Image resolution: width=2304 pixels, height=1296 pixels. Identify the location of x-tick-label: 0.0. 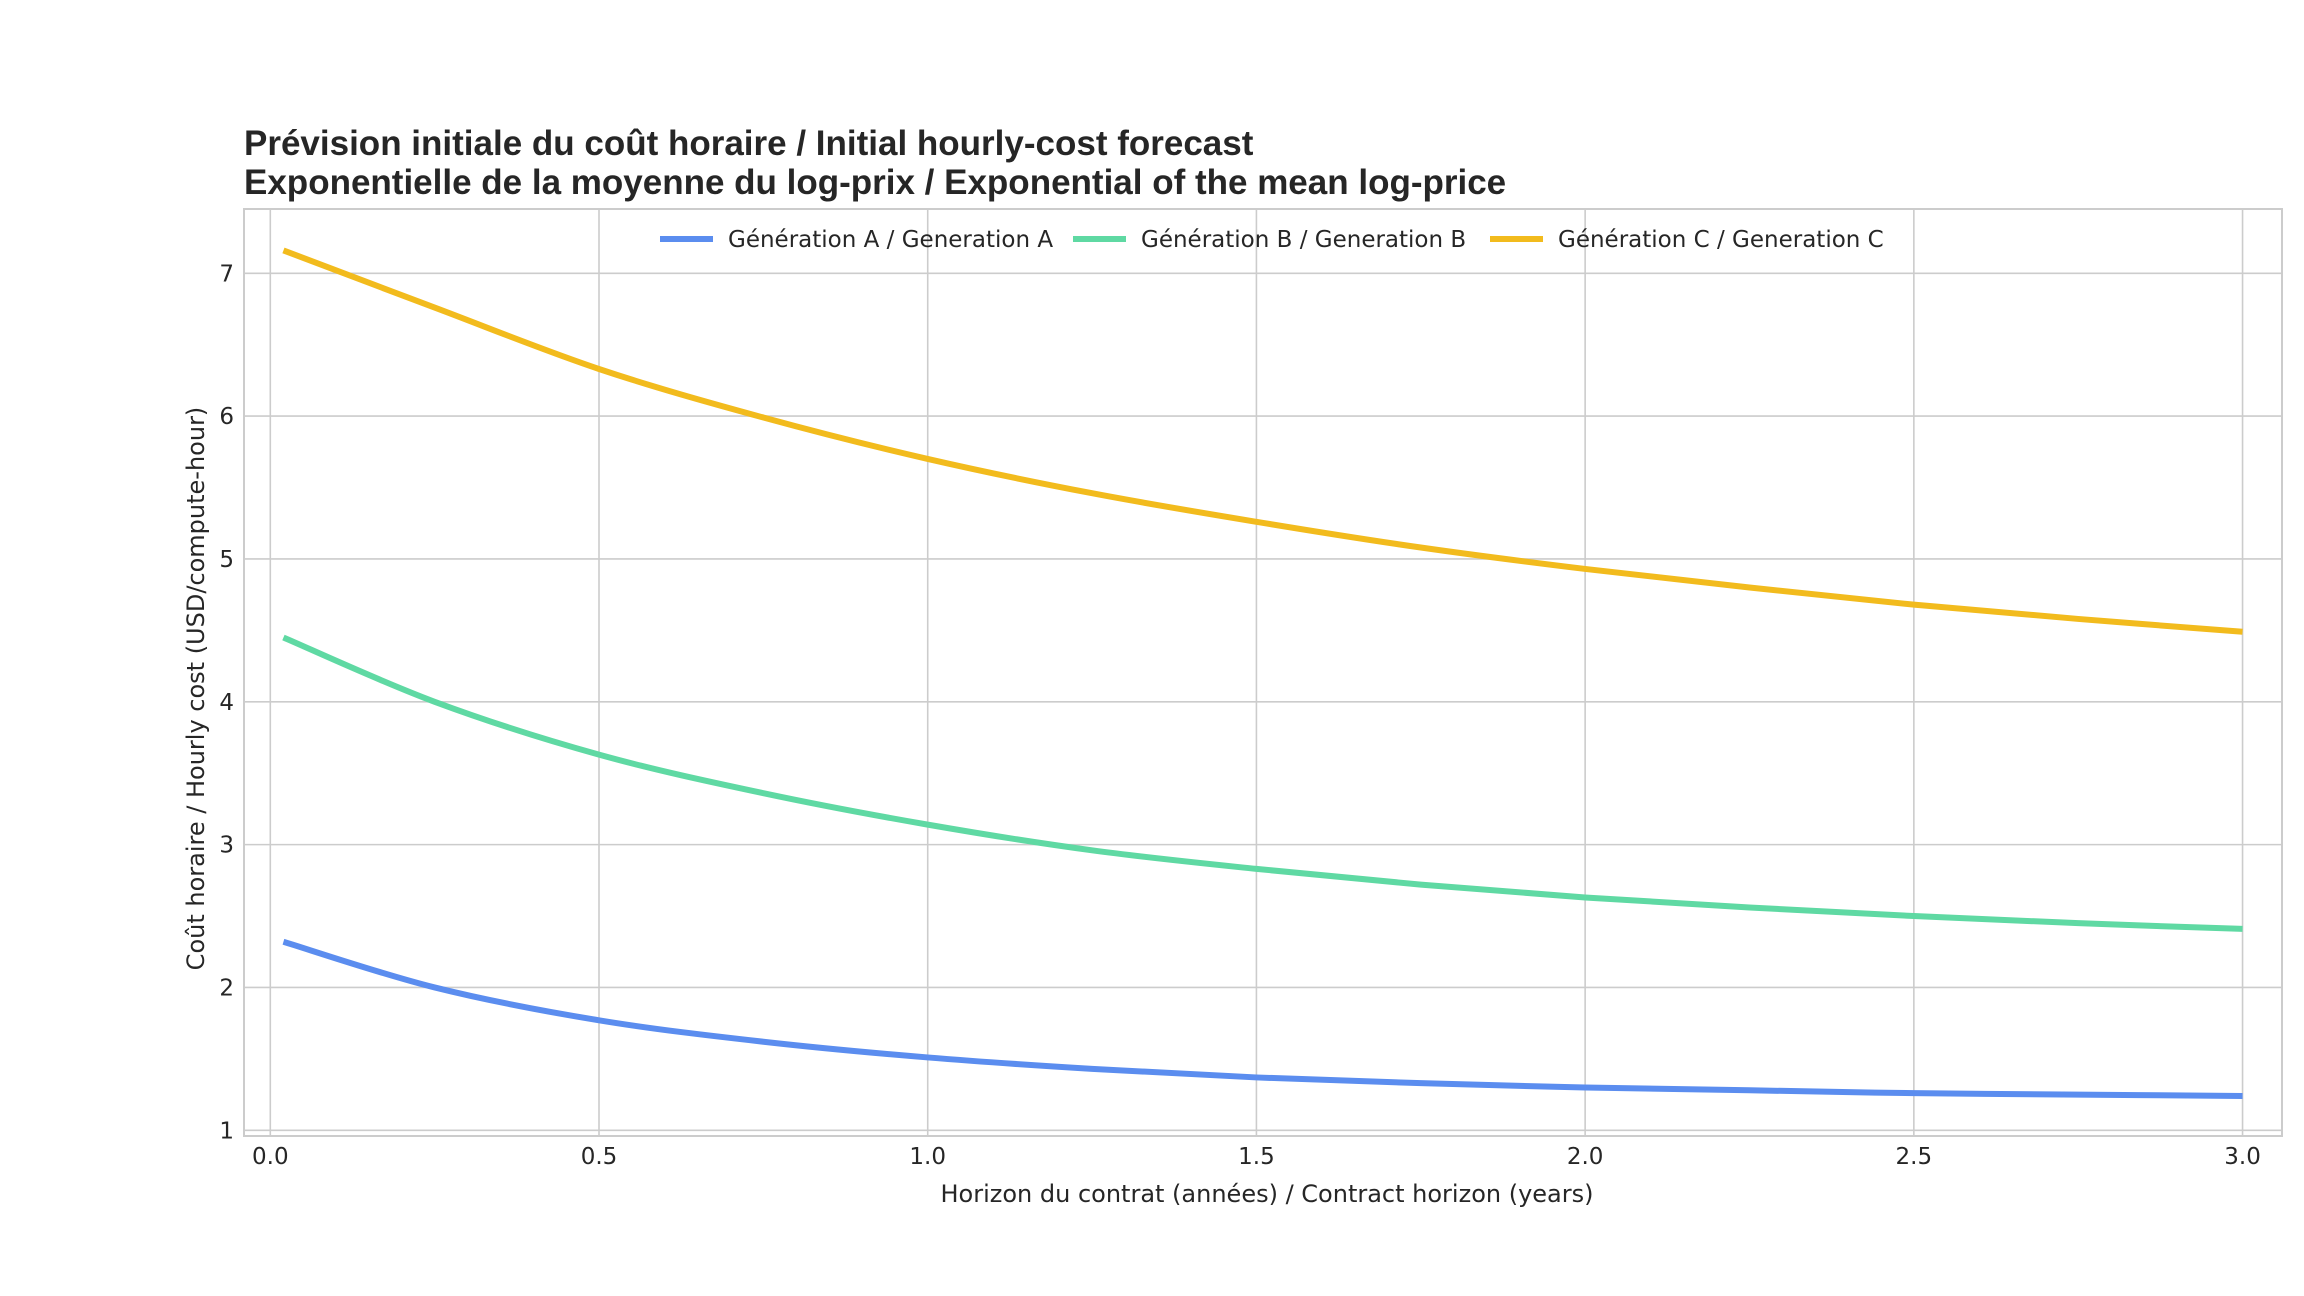
(270, 1157).